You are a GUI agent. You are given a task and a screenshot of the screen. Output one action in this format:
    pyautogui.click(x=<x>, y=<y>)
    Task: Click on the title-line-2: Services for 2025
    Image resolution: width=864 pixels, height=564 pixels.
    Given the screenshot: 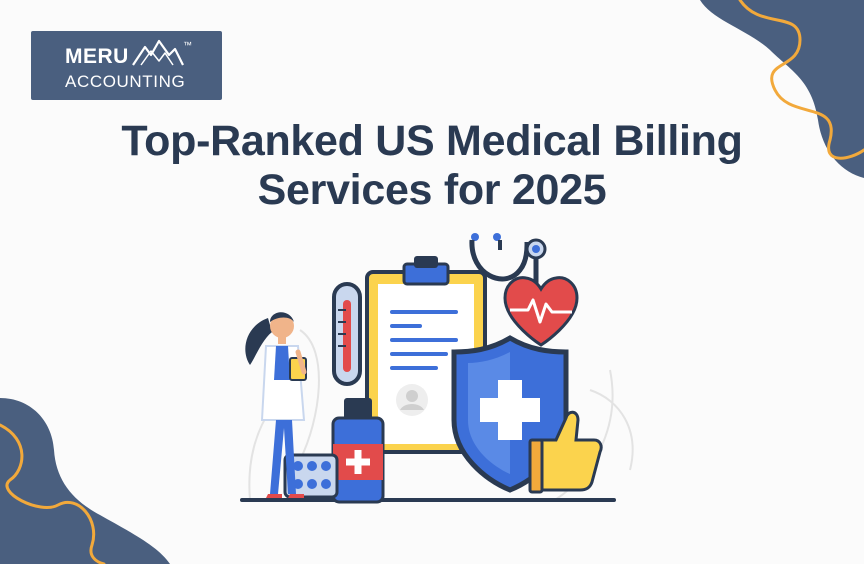 What is the action you would take?
    pyautogui.click(x=432, y=190)
    